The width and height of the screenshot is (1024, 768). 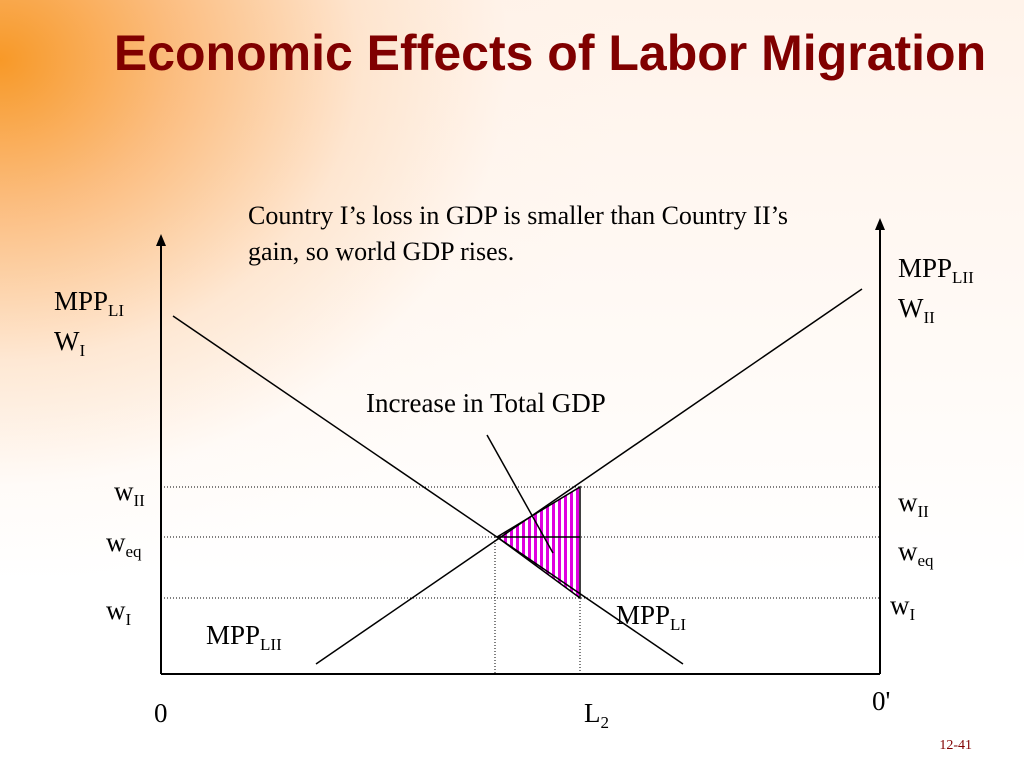 I want to click on right-origin-label: 0', so click(x=881, y=701).